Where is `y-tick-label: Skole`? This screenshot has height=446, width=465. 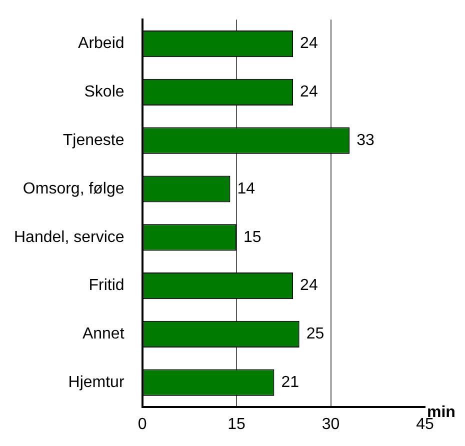
y-tick-label: Skole is located at coordinates (104, 92).